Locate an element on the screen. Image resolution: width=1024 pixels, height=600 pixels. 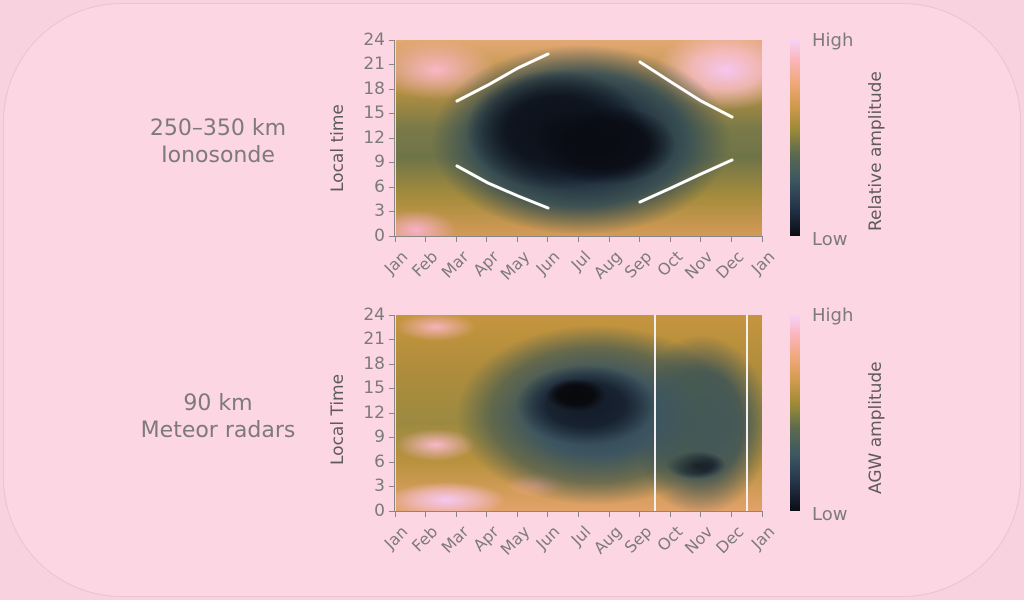
panel-label-line1: 250–350 km is located at coordinates (218, 128).